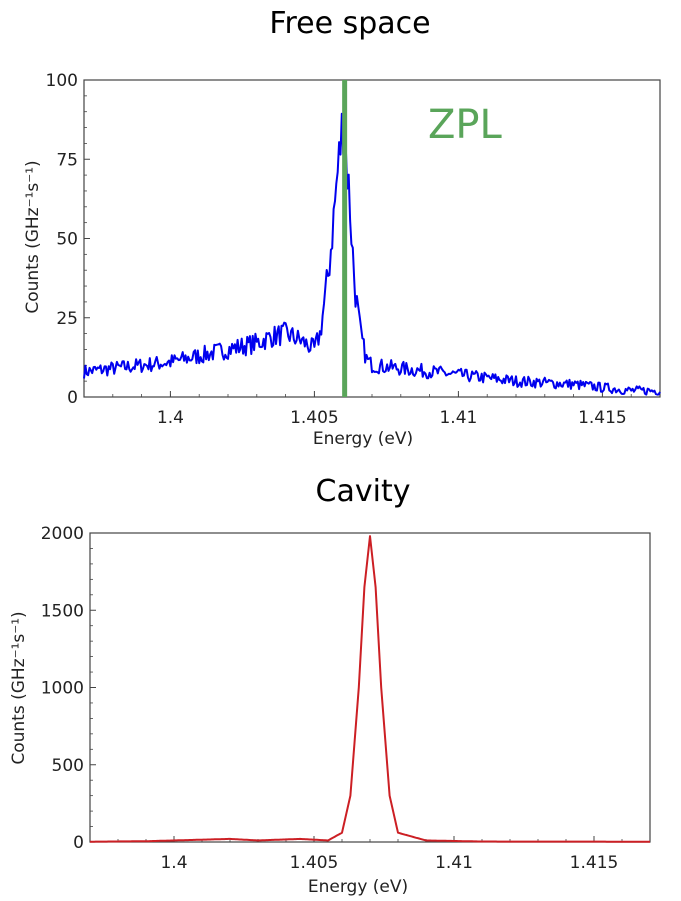 Image resolution: width=681 pixels, height=901 pixels. What do you see at coordinates (62, 81) in the screenshot?
I see `y-tick-label: 100` at bounding box center [62, 81].